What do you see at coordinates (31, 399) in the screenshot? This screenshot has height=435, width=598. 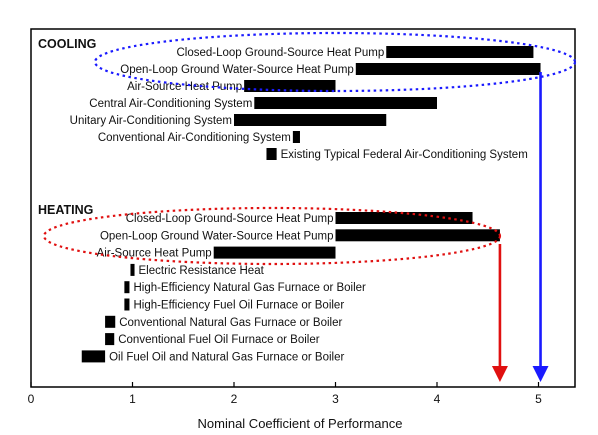 I see `x-tick-label: 0` at bounding box center [31, 399].